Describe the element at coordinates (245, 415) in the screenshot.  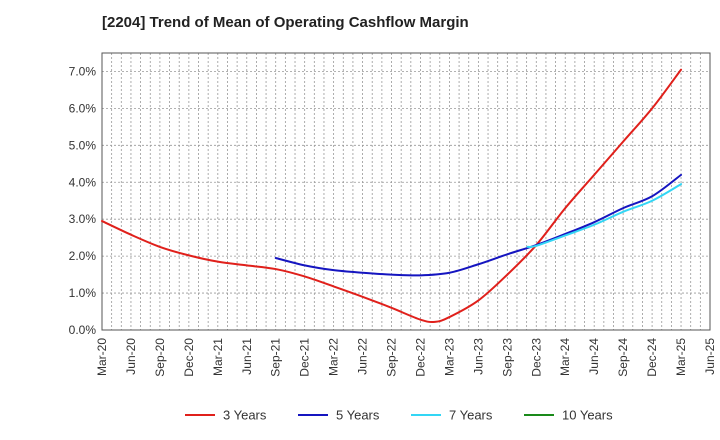
I see `legend-label-3-years: 3 Years` at that location.